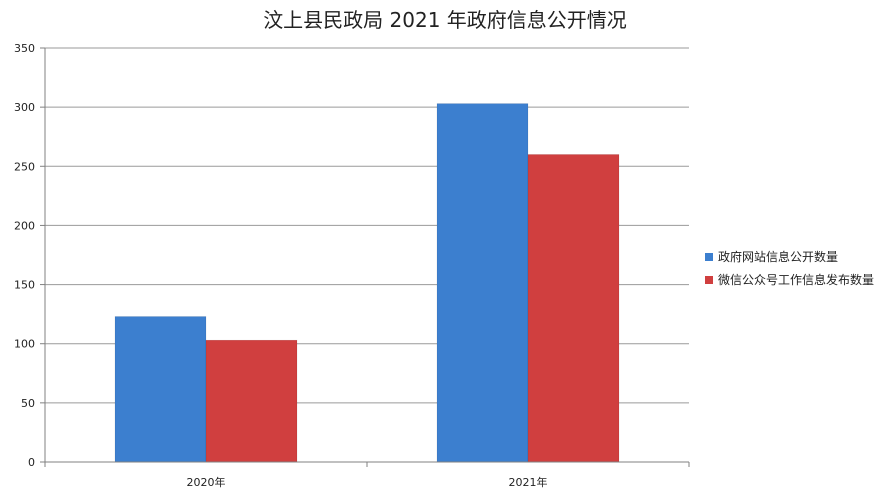 This screenshot has height=501, width=892. What do you see at coordinates (778, 256) in the screenshot?
I see `legend-label: 政府网站信息公开数量` at bounding box center [778, 256].